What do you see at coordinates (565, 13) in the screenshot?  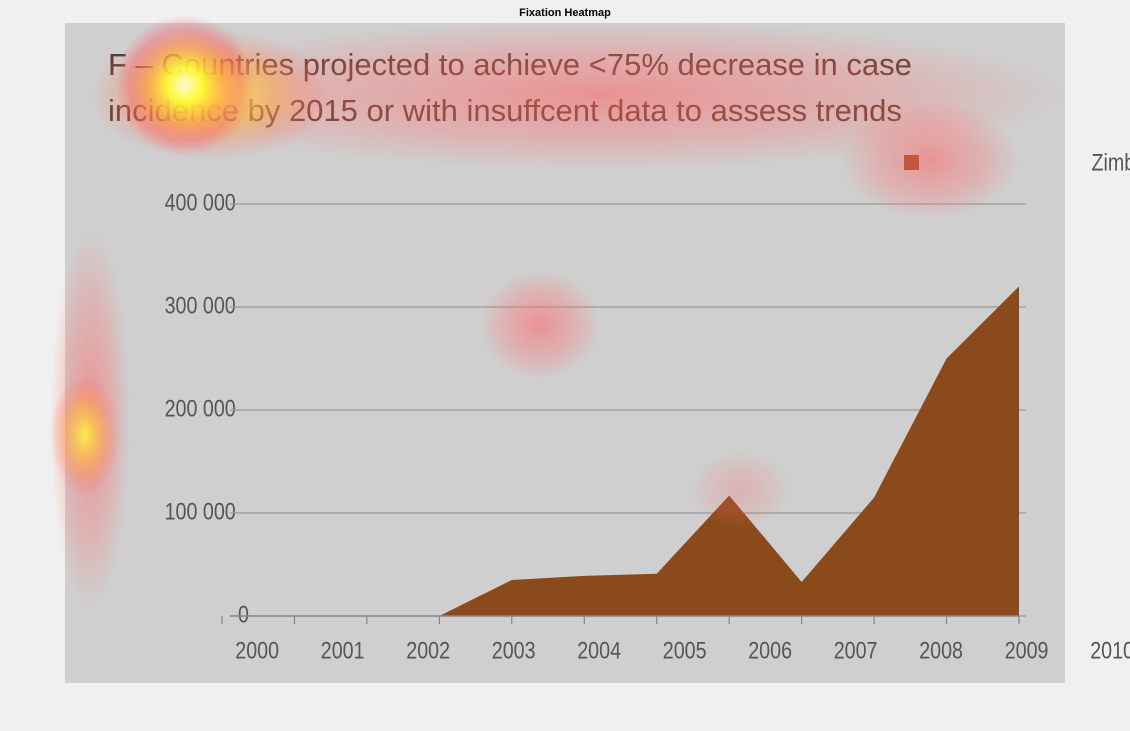 I see `page-title: Fixation Heatmap` at bounding box center [565, 13].